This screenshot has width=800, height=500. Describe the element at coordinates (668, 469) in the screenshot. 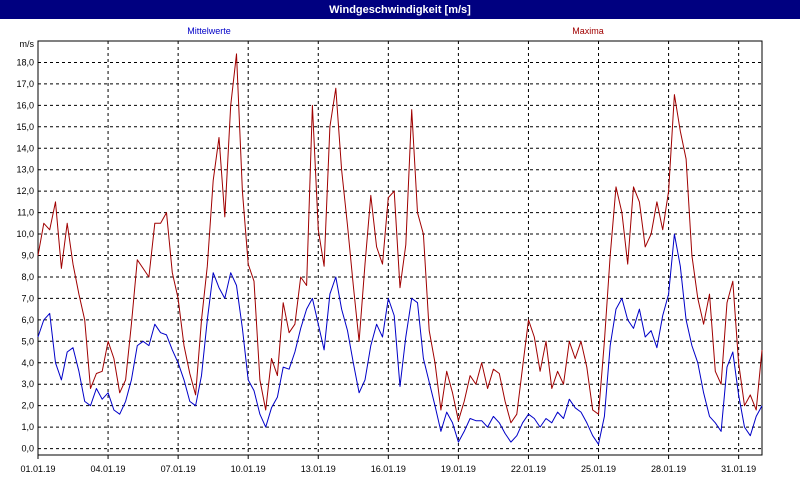

I see `x-tick-label: 28.01.19` at that location.